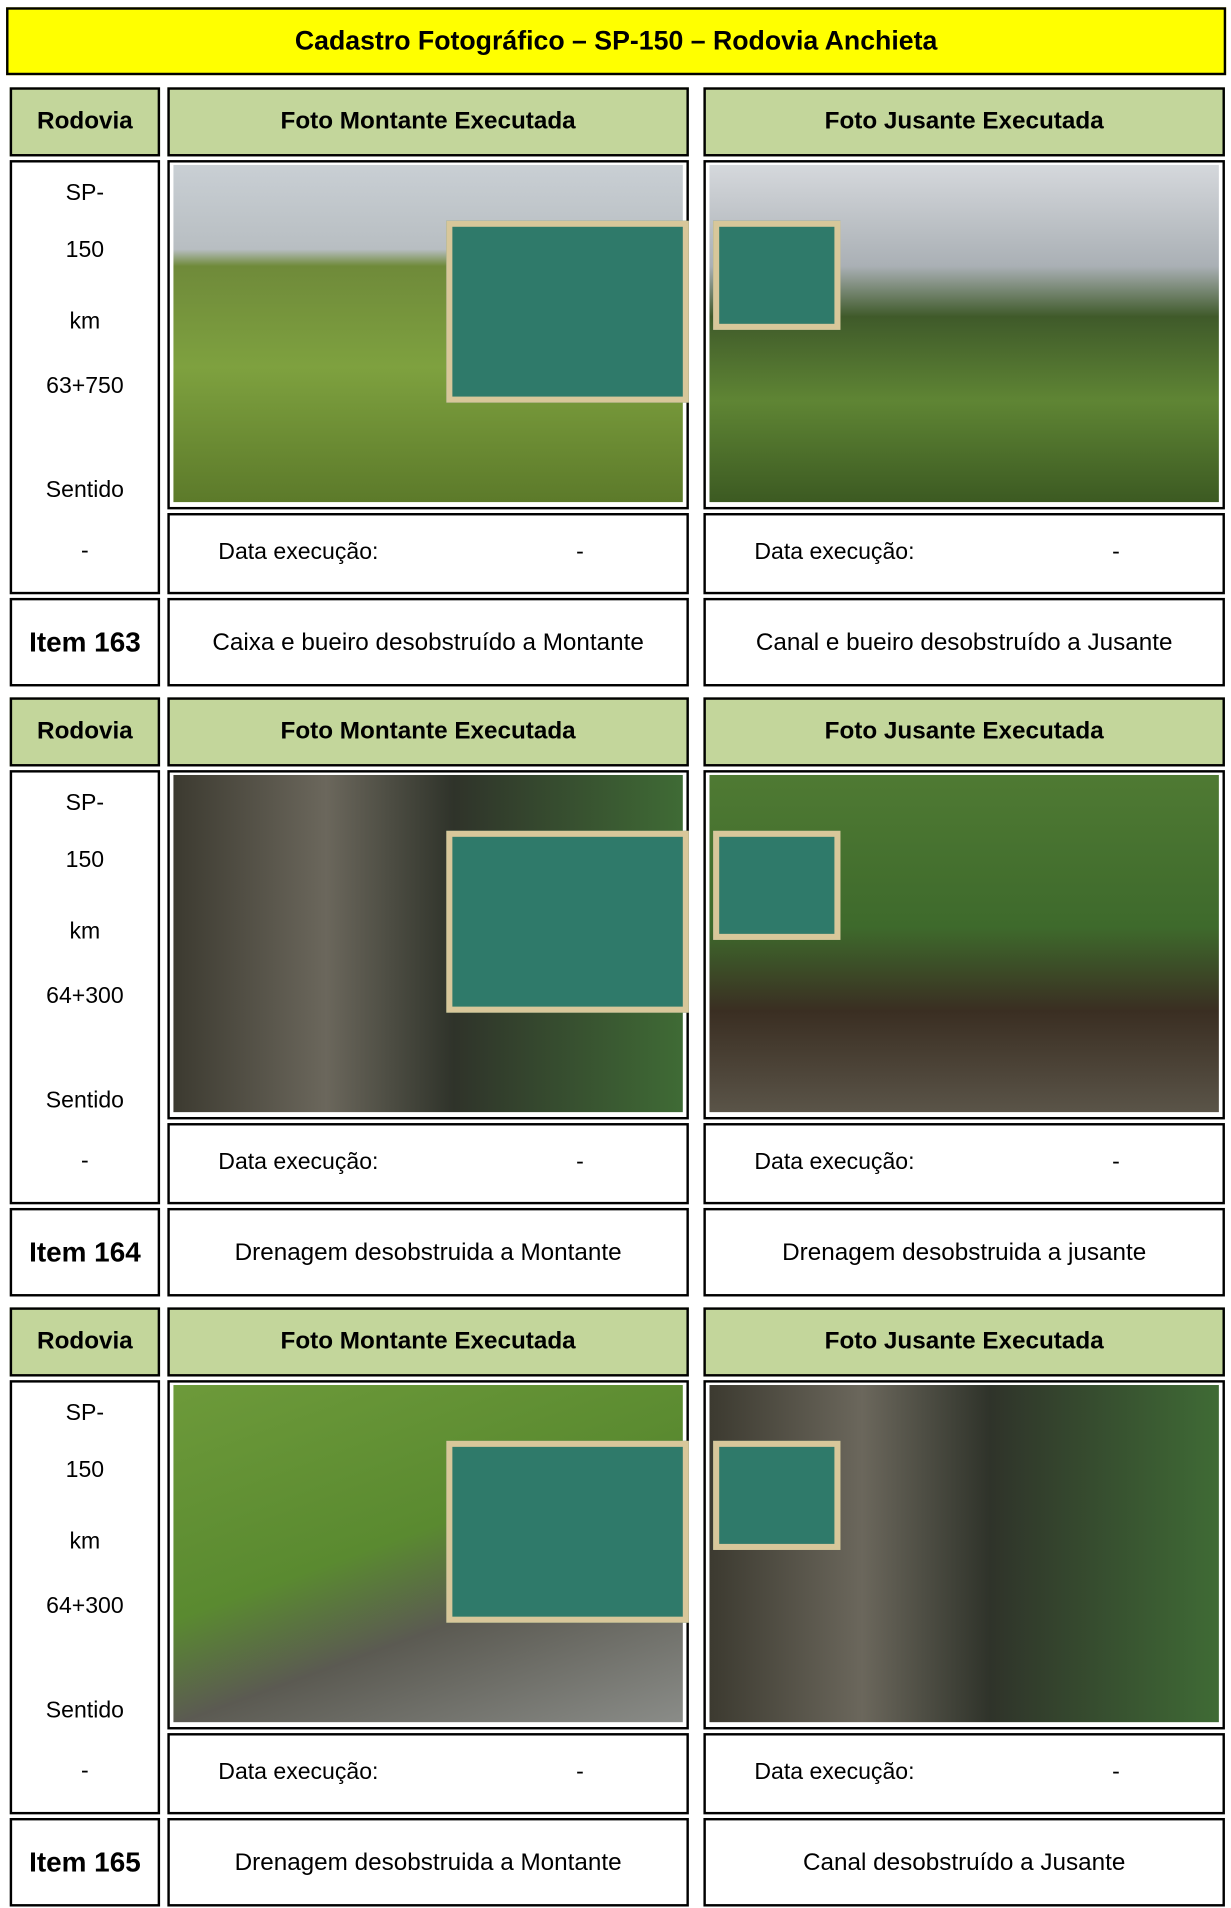 Image resolution: width=1231 pixels, height=1908 pixels. I want to click on item-number: Item 164, so click(85, 1252).